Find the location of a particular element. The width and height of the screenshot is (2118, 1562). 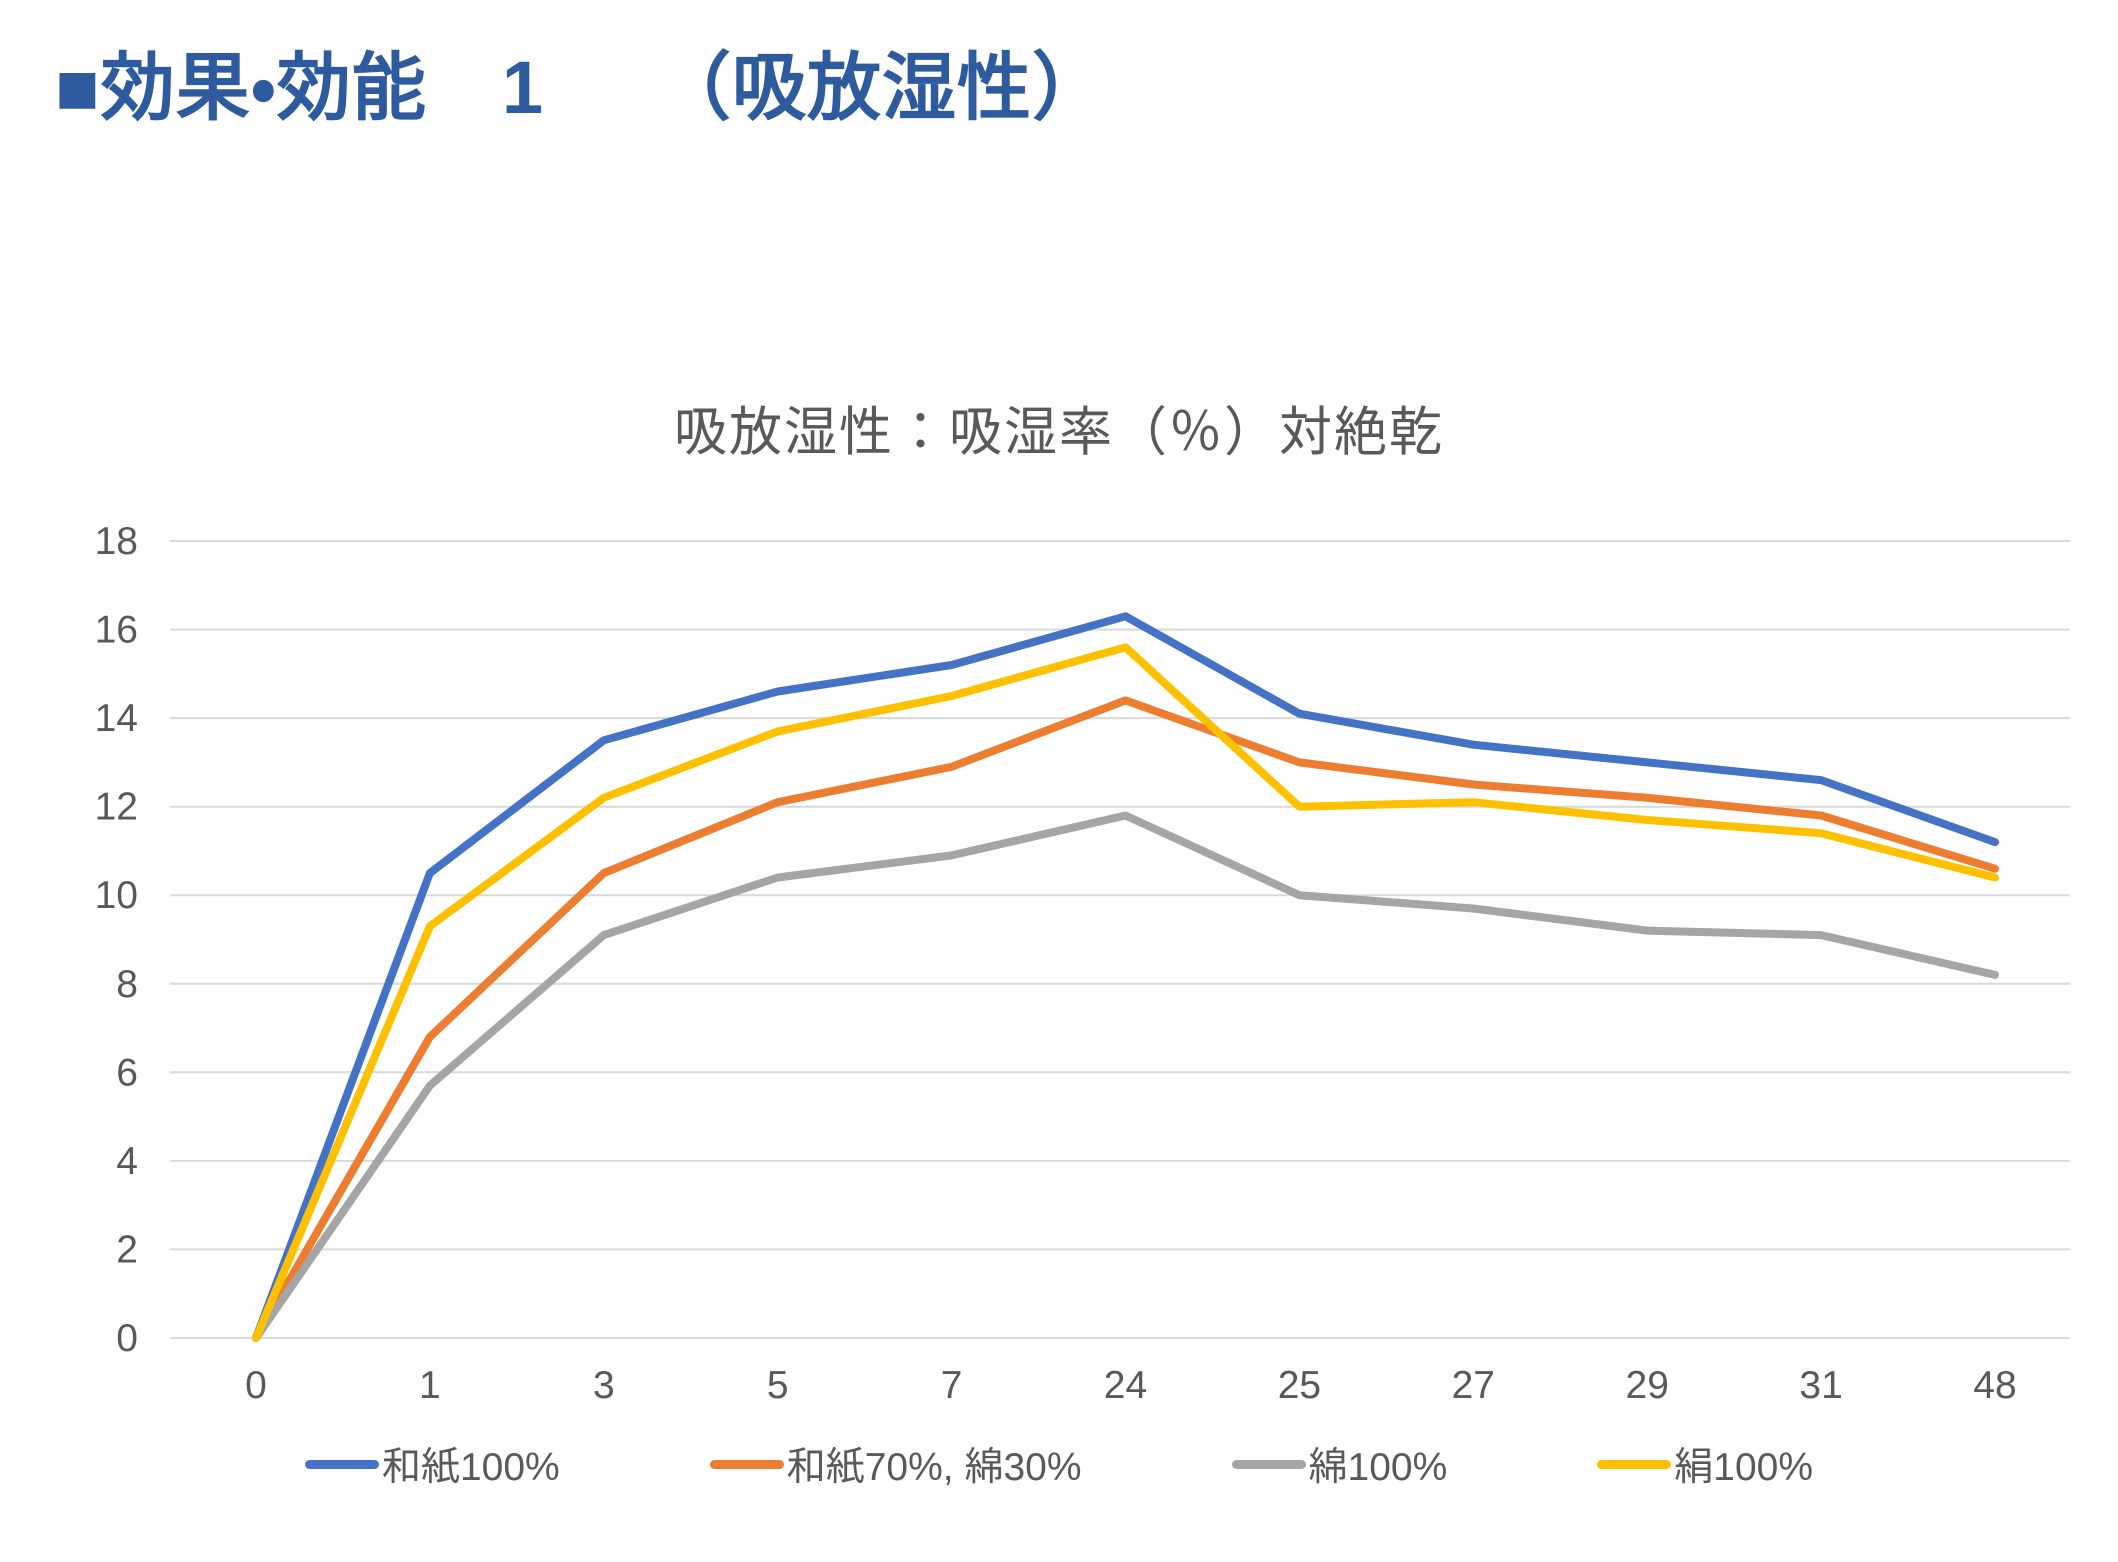

x-axis-tick-label: 29 is located at coordinates (1647, 1385).